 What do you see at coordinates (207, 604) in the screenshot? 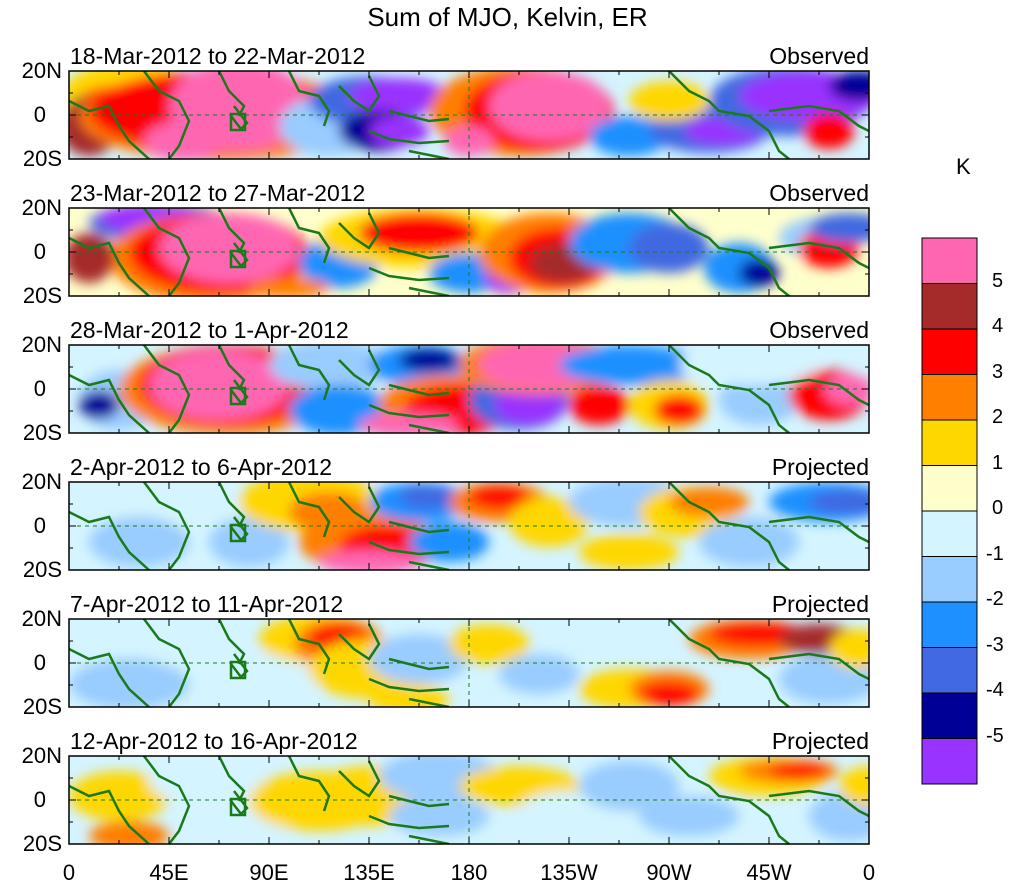
I see `panel-period-title: 7-Apr-2012 to 11-Apr-2012` at bounding box center [207, 604].